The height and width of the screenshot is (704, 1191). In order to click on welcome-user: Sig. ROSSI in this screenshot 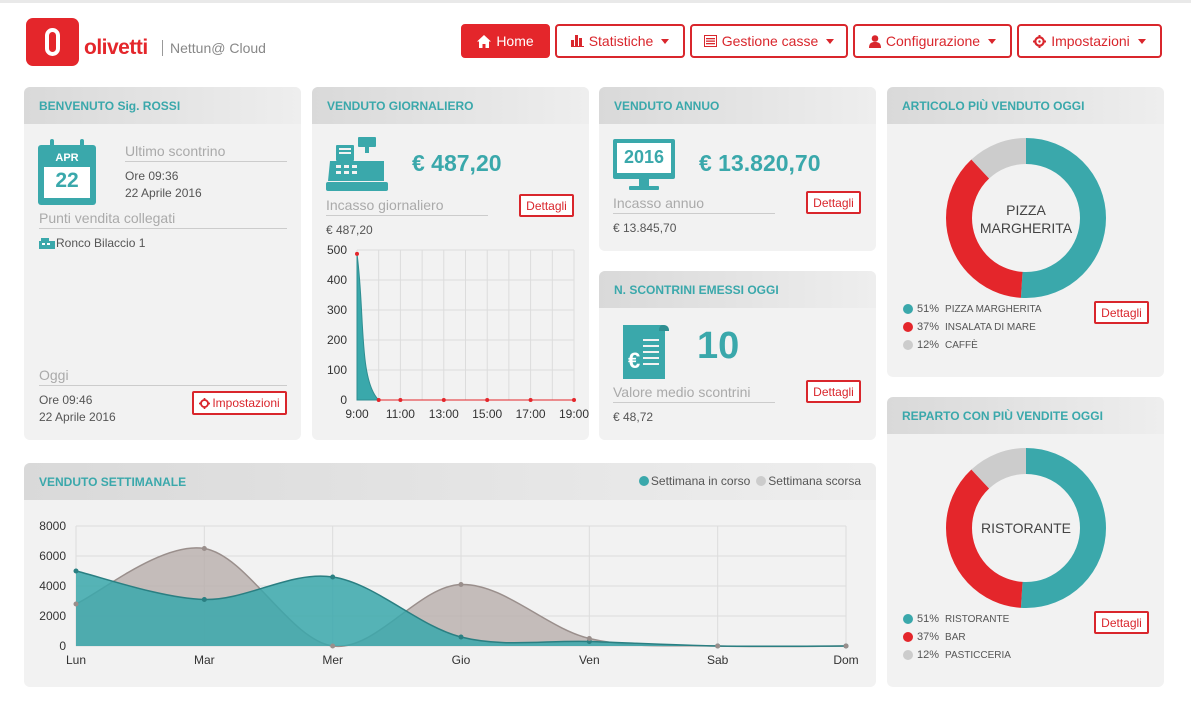, I will do `click(149, 105)`.